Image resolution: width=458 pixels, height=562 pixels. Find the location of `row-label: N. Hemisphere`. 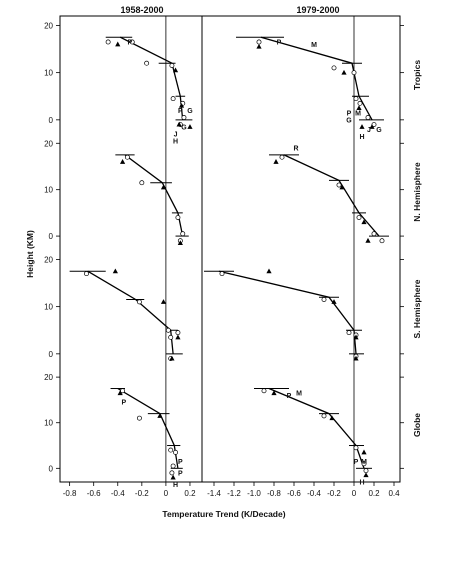

row-label: N. Hemisphere is located at coordinates (417, 192).